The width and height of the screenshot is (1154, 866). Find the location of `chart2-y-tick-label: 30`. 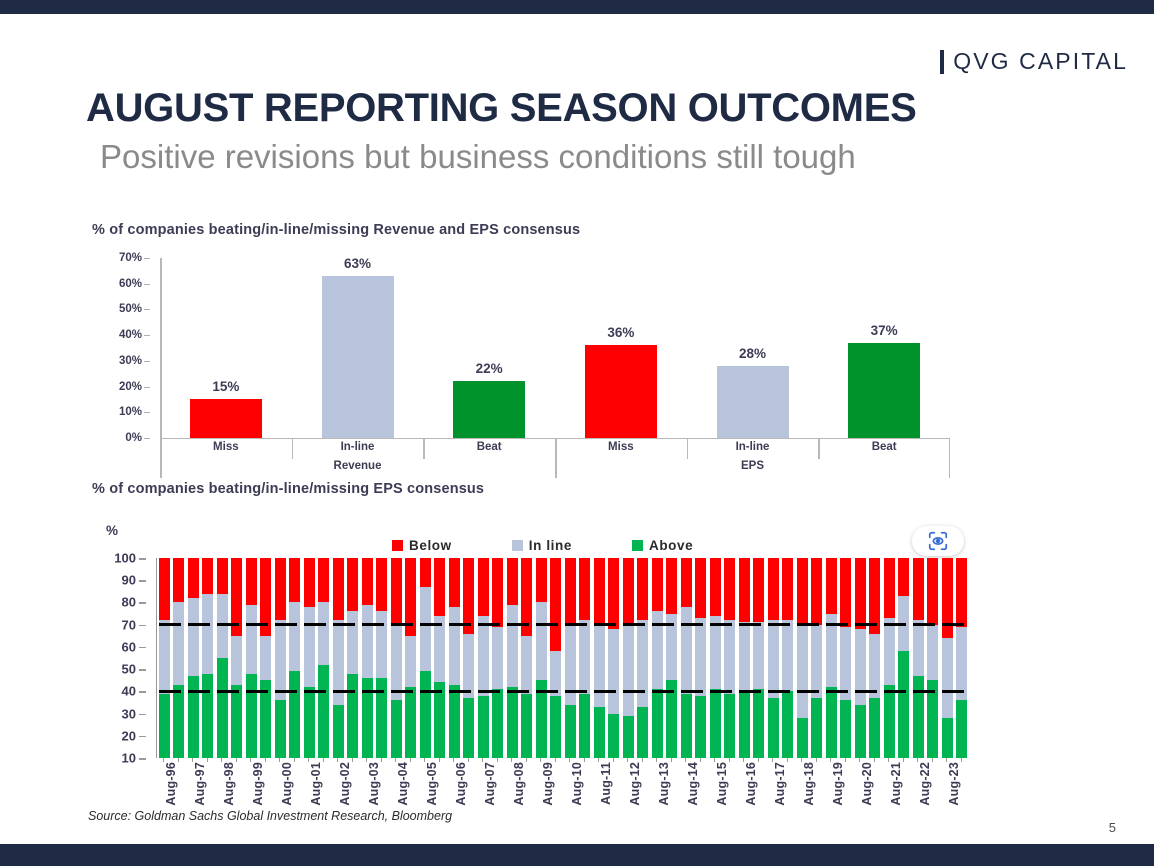

chart2-y-tick-label: 30 is located at coordinates (128, 714).